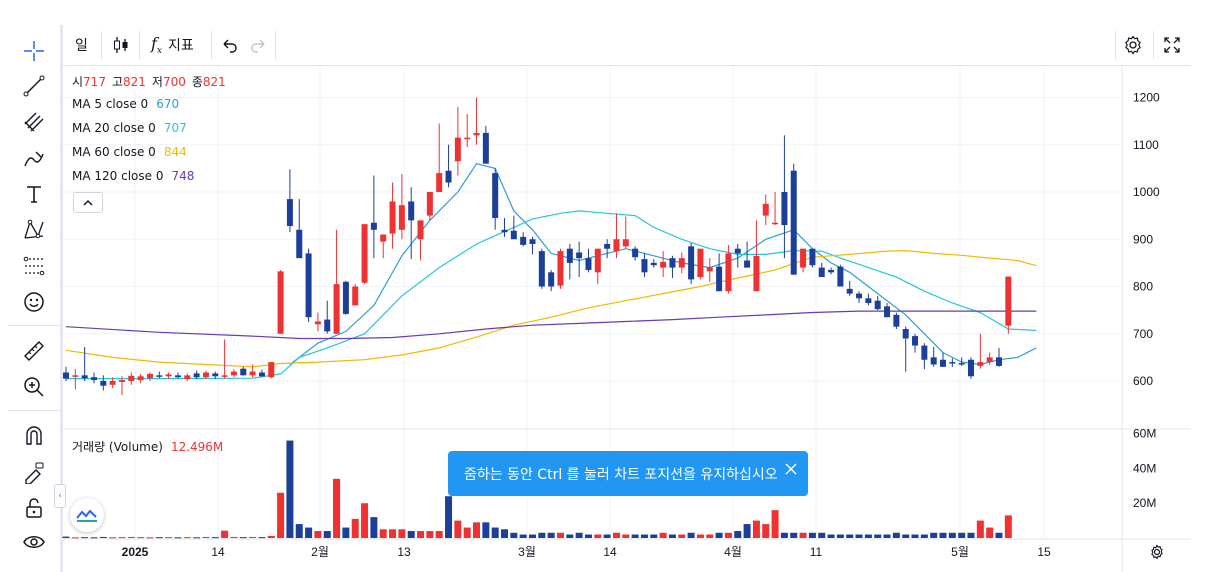 The height and width of the screenshot is (572, 1207). Describe the element at coordinates (81, 45) in the screenshot. I see `interval-button: 일` at that location.